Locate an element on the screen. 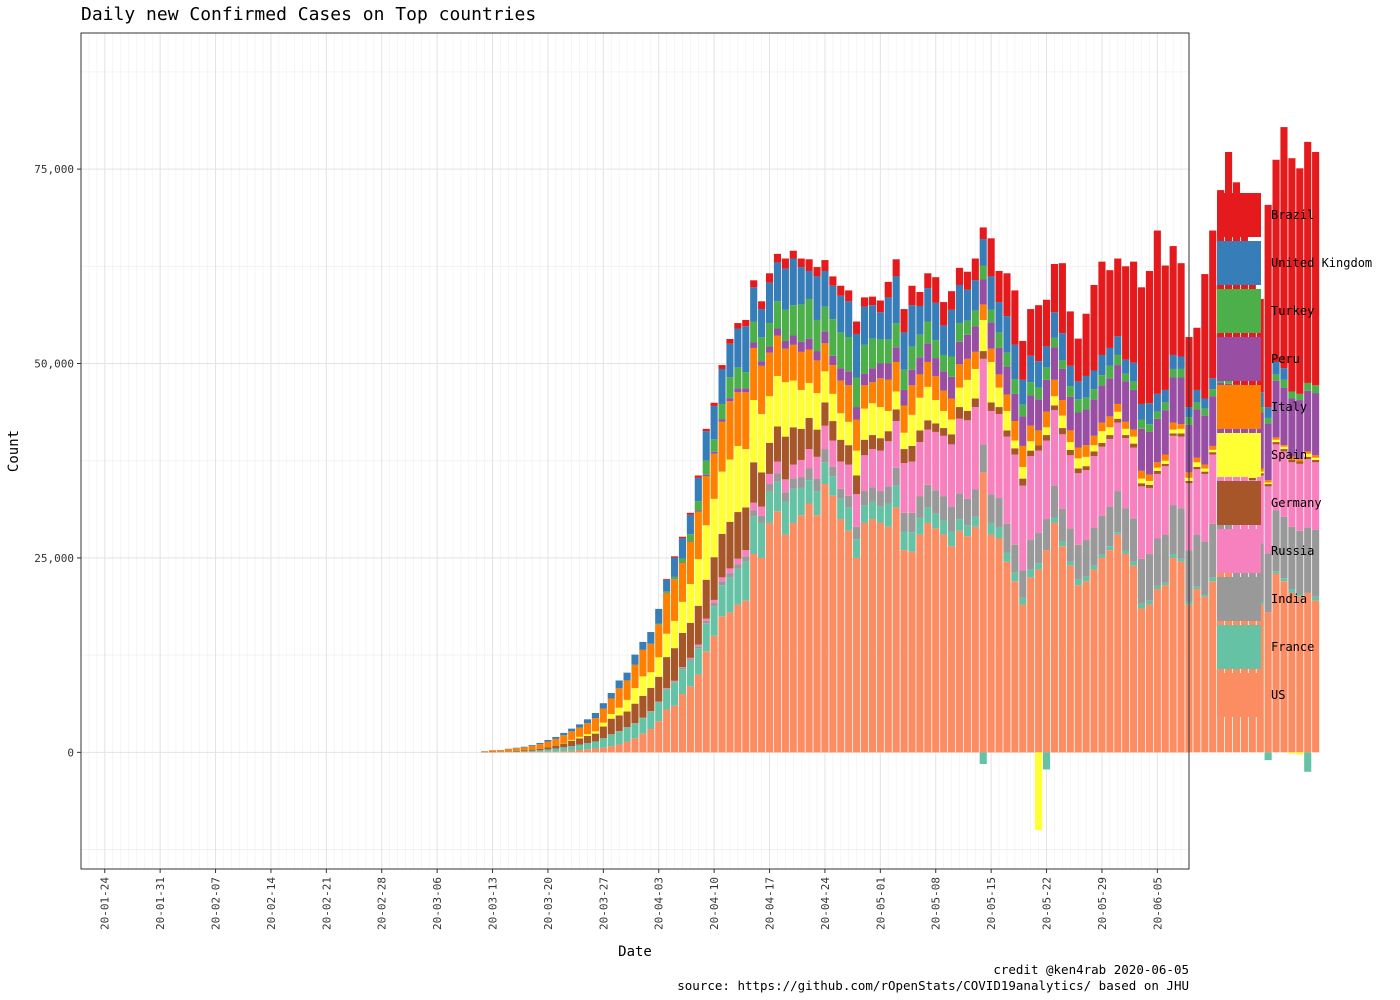 The height and width of the screenshot is (1000, 1400). x-tick-label: 20-03-27 is located at coordinates (603, 903).